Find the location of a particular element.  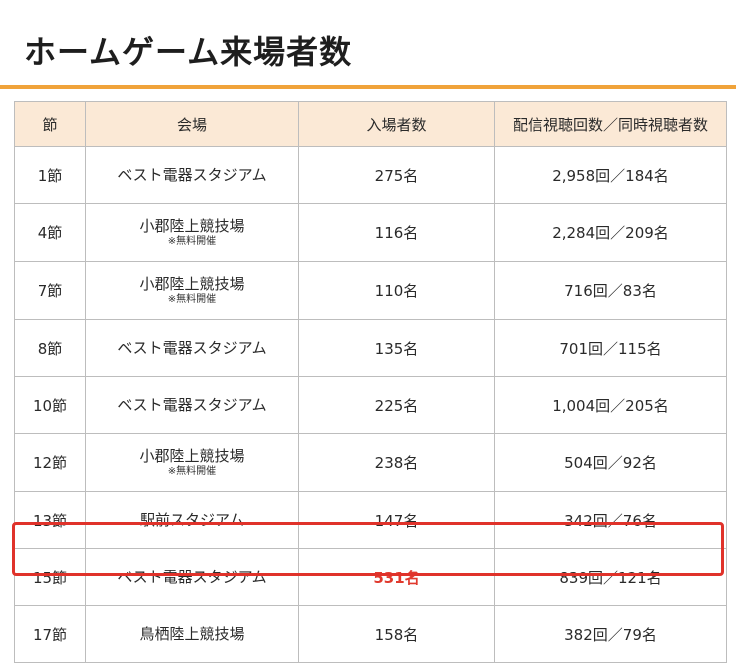

attendance-cell: 158名 is located at coordinates (396, 634).